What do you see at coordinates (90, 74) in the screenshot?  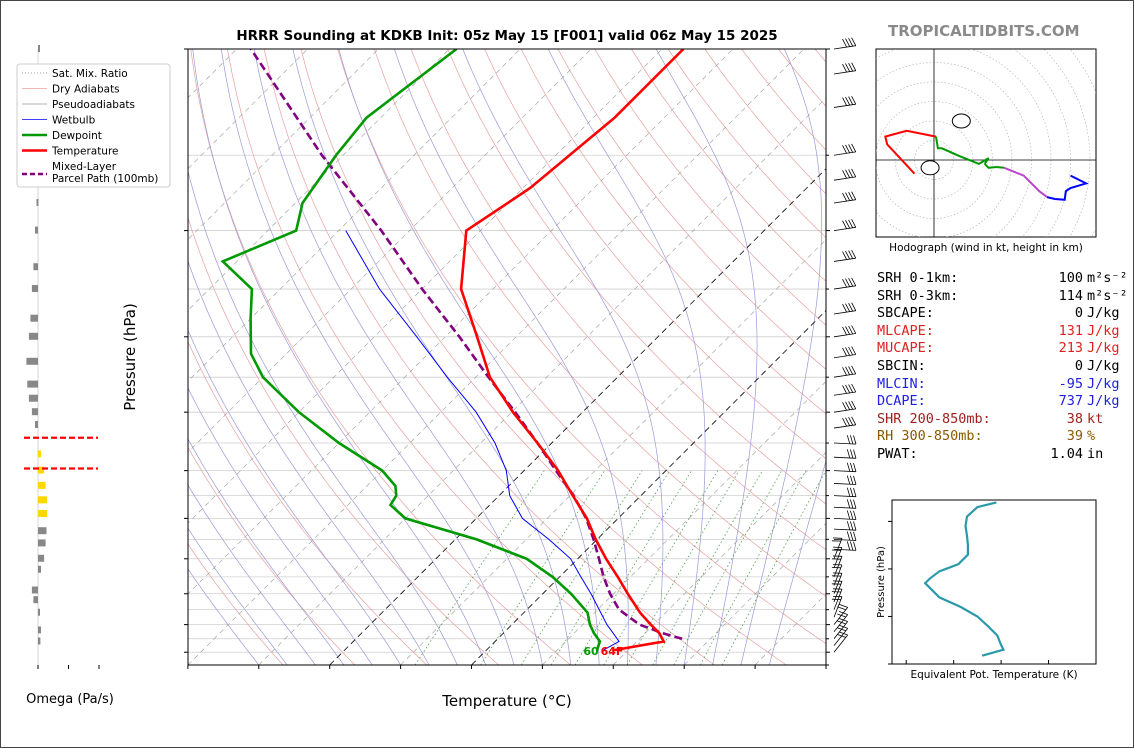 I see `legend-label-line: Sat. Mix. Ratio` at bounding box center [90, 74].